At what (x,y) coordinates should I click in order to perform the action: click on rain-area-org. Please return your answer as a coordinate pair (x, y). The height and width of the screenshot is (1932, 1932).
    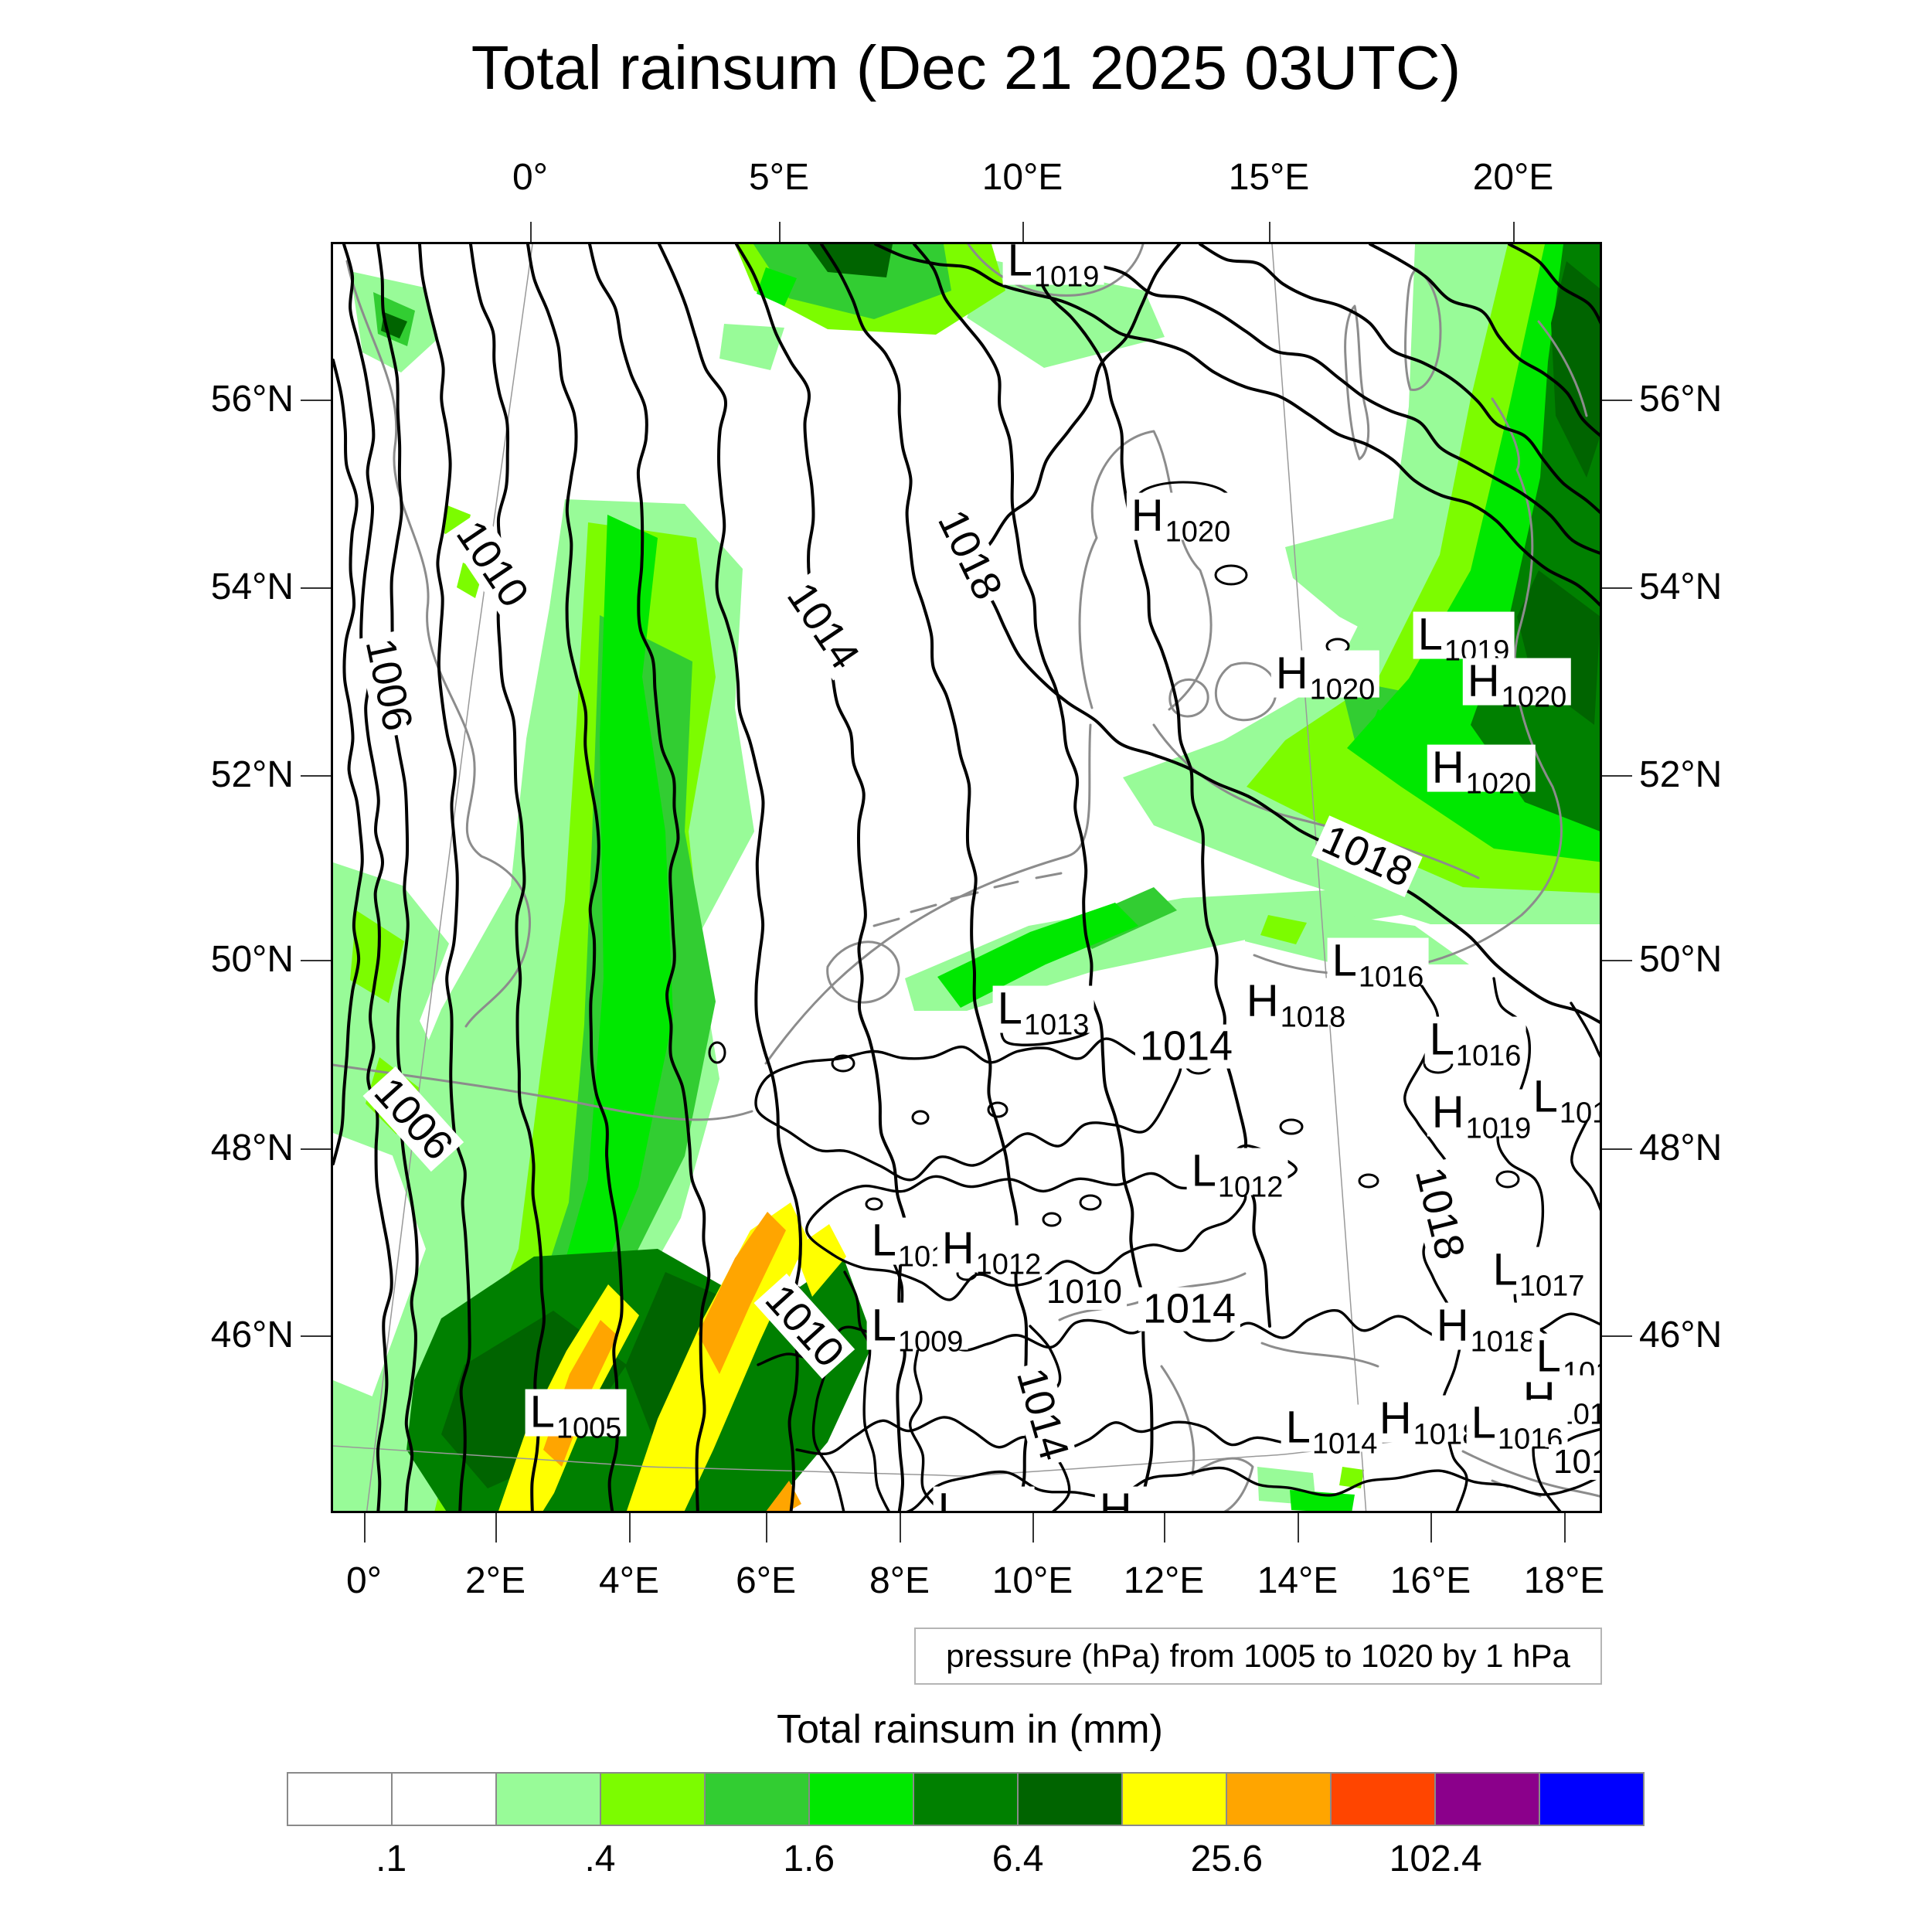
    Looking at the image, I should click on (742, 1293).